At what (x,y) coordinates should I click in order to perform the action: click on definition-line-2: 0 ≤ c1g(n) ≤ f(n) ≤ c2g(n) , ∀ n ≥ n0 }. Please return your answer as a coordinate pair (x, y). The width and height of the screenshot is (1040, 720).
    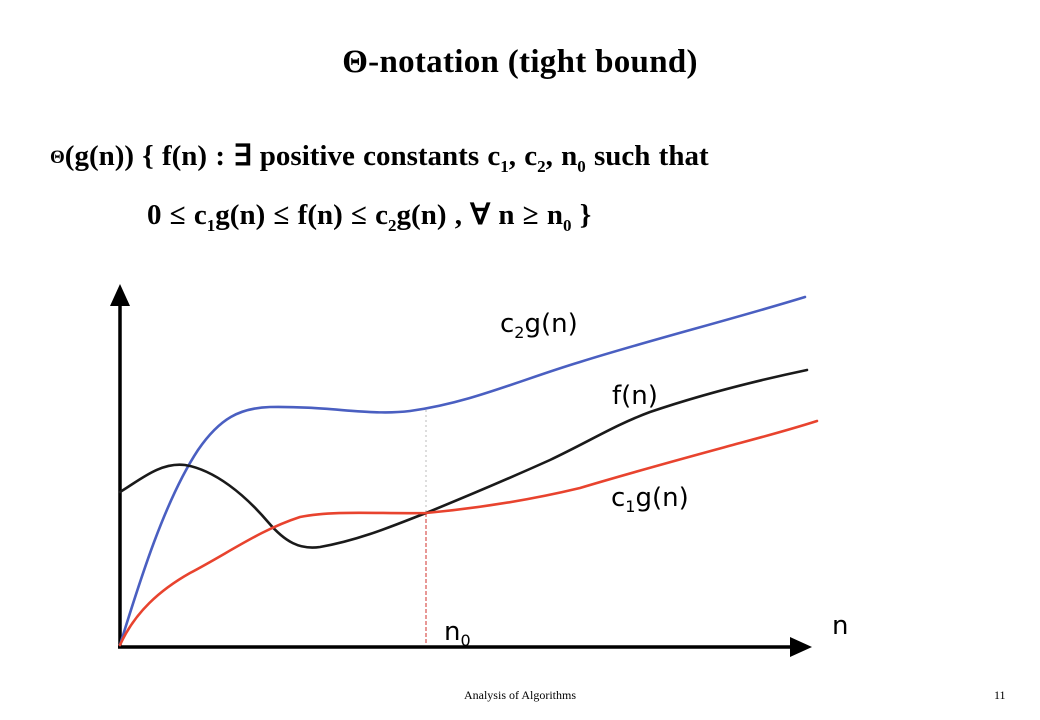
    Looking at the image, I should click on (369, 216).